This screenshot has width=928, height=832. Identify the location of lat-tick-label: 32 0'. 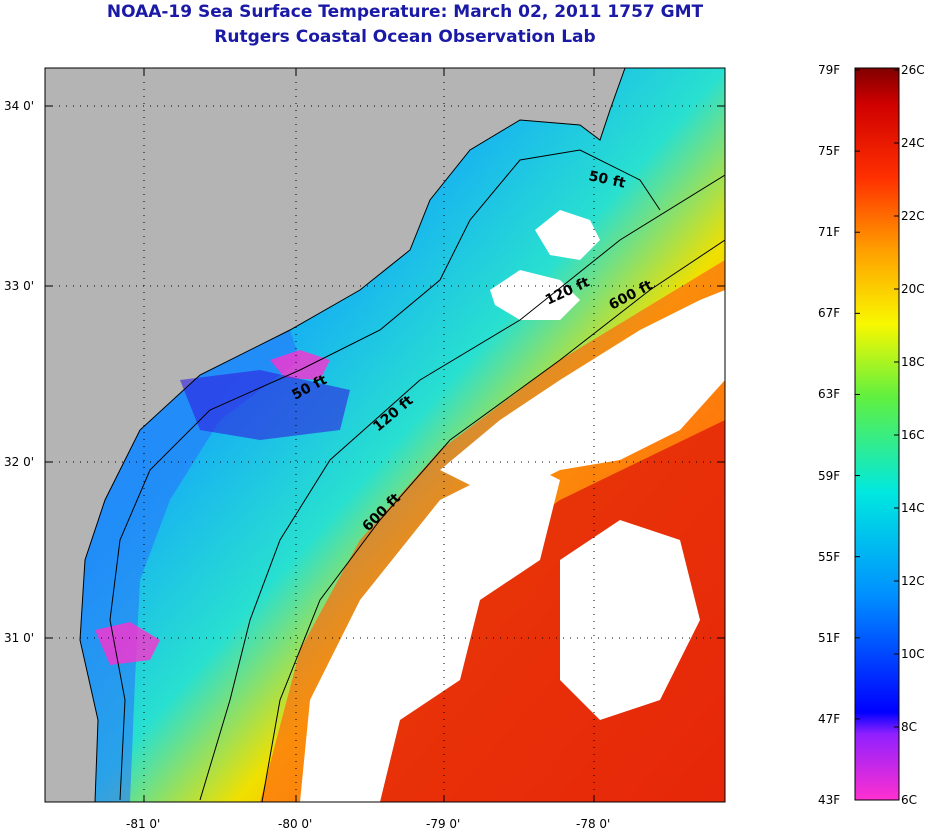
(19, 462).